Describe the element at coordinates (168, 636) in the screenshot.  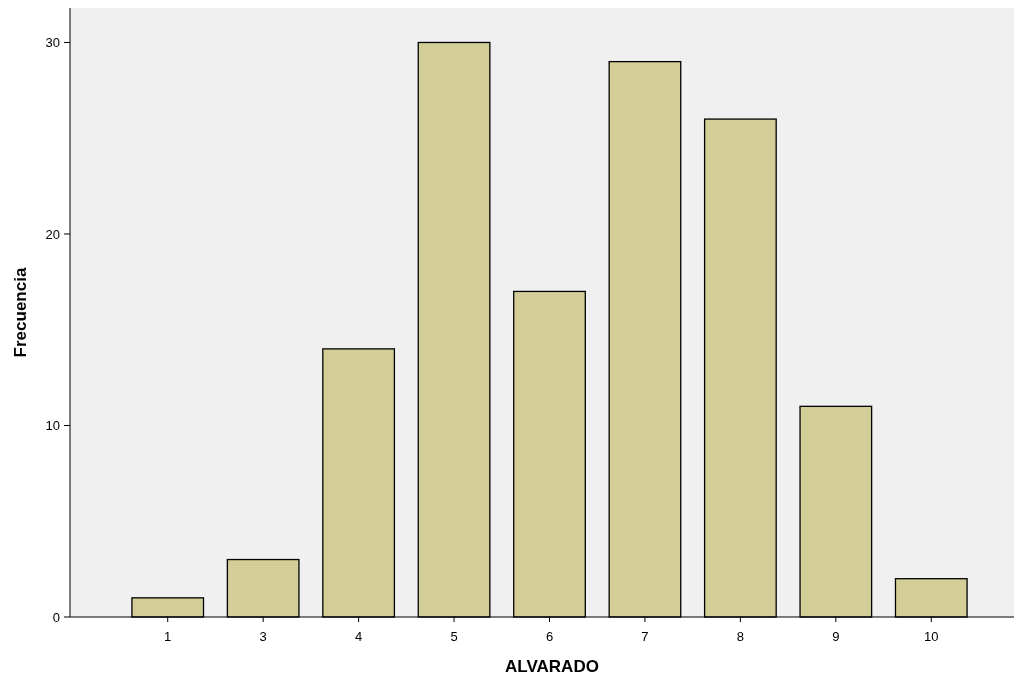
I see `x-tick-label: 1` at that location.